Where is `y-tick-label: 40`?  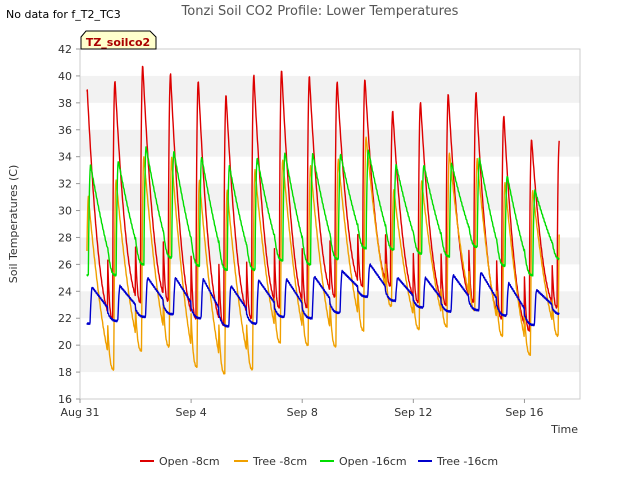 y-tick-label: 40 is located at coordinates (65, 76).